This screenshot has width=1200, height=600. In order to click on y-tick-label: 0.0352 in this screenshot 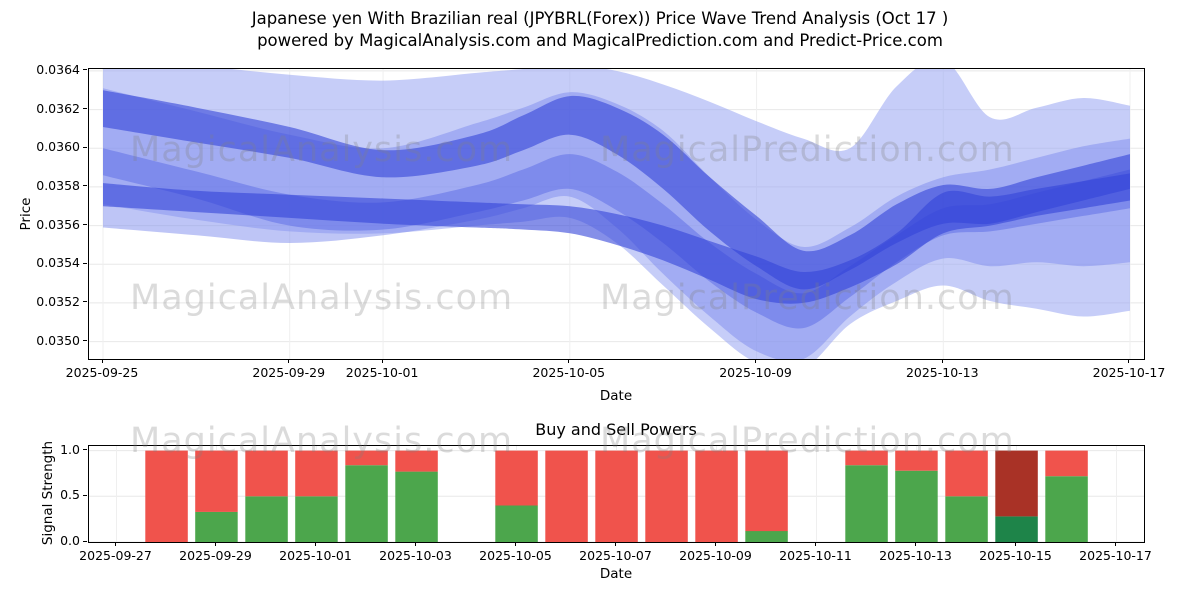, I will do `click(58, 301)`.